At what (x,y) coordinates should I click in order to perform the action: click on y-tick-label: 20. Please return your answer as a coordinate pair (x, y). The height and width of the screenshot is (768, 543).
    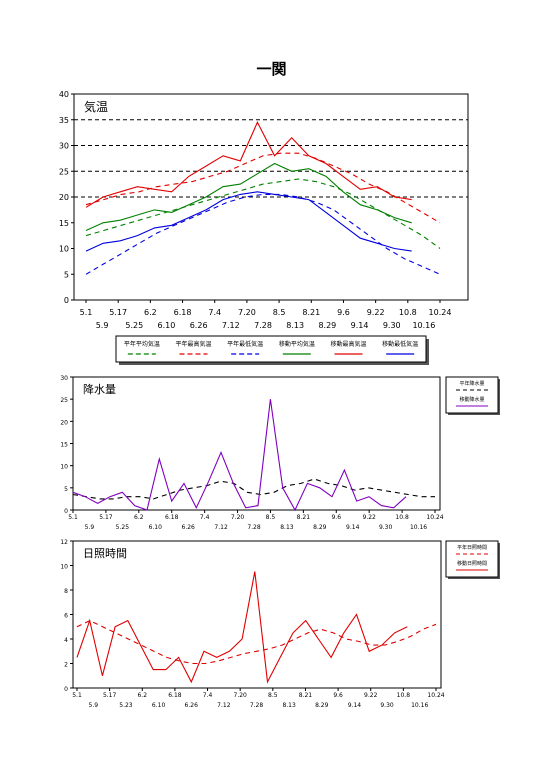
    Looking at the image, I should click on (64, 197).